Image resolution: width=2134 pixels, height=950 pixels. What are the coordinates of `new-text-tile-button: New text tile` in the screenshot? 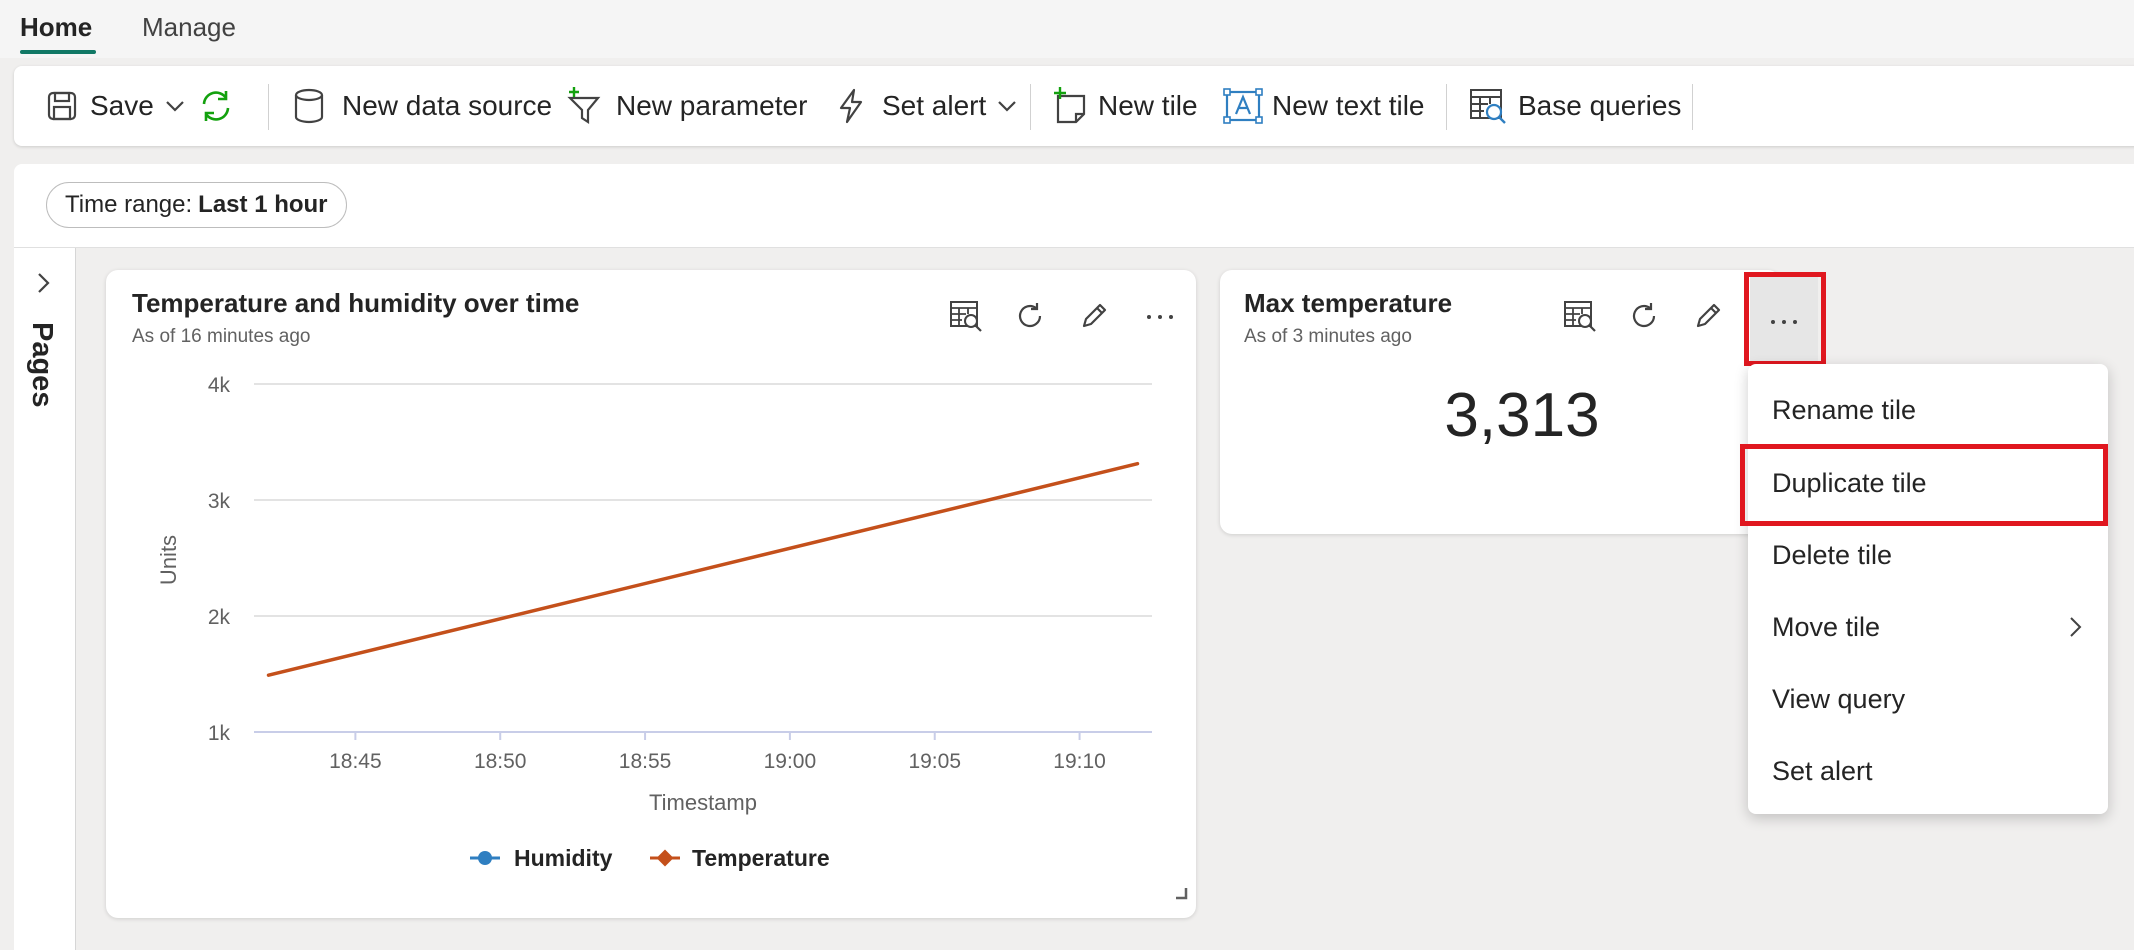 It's located at (1323, 106).